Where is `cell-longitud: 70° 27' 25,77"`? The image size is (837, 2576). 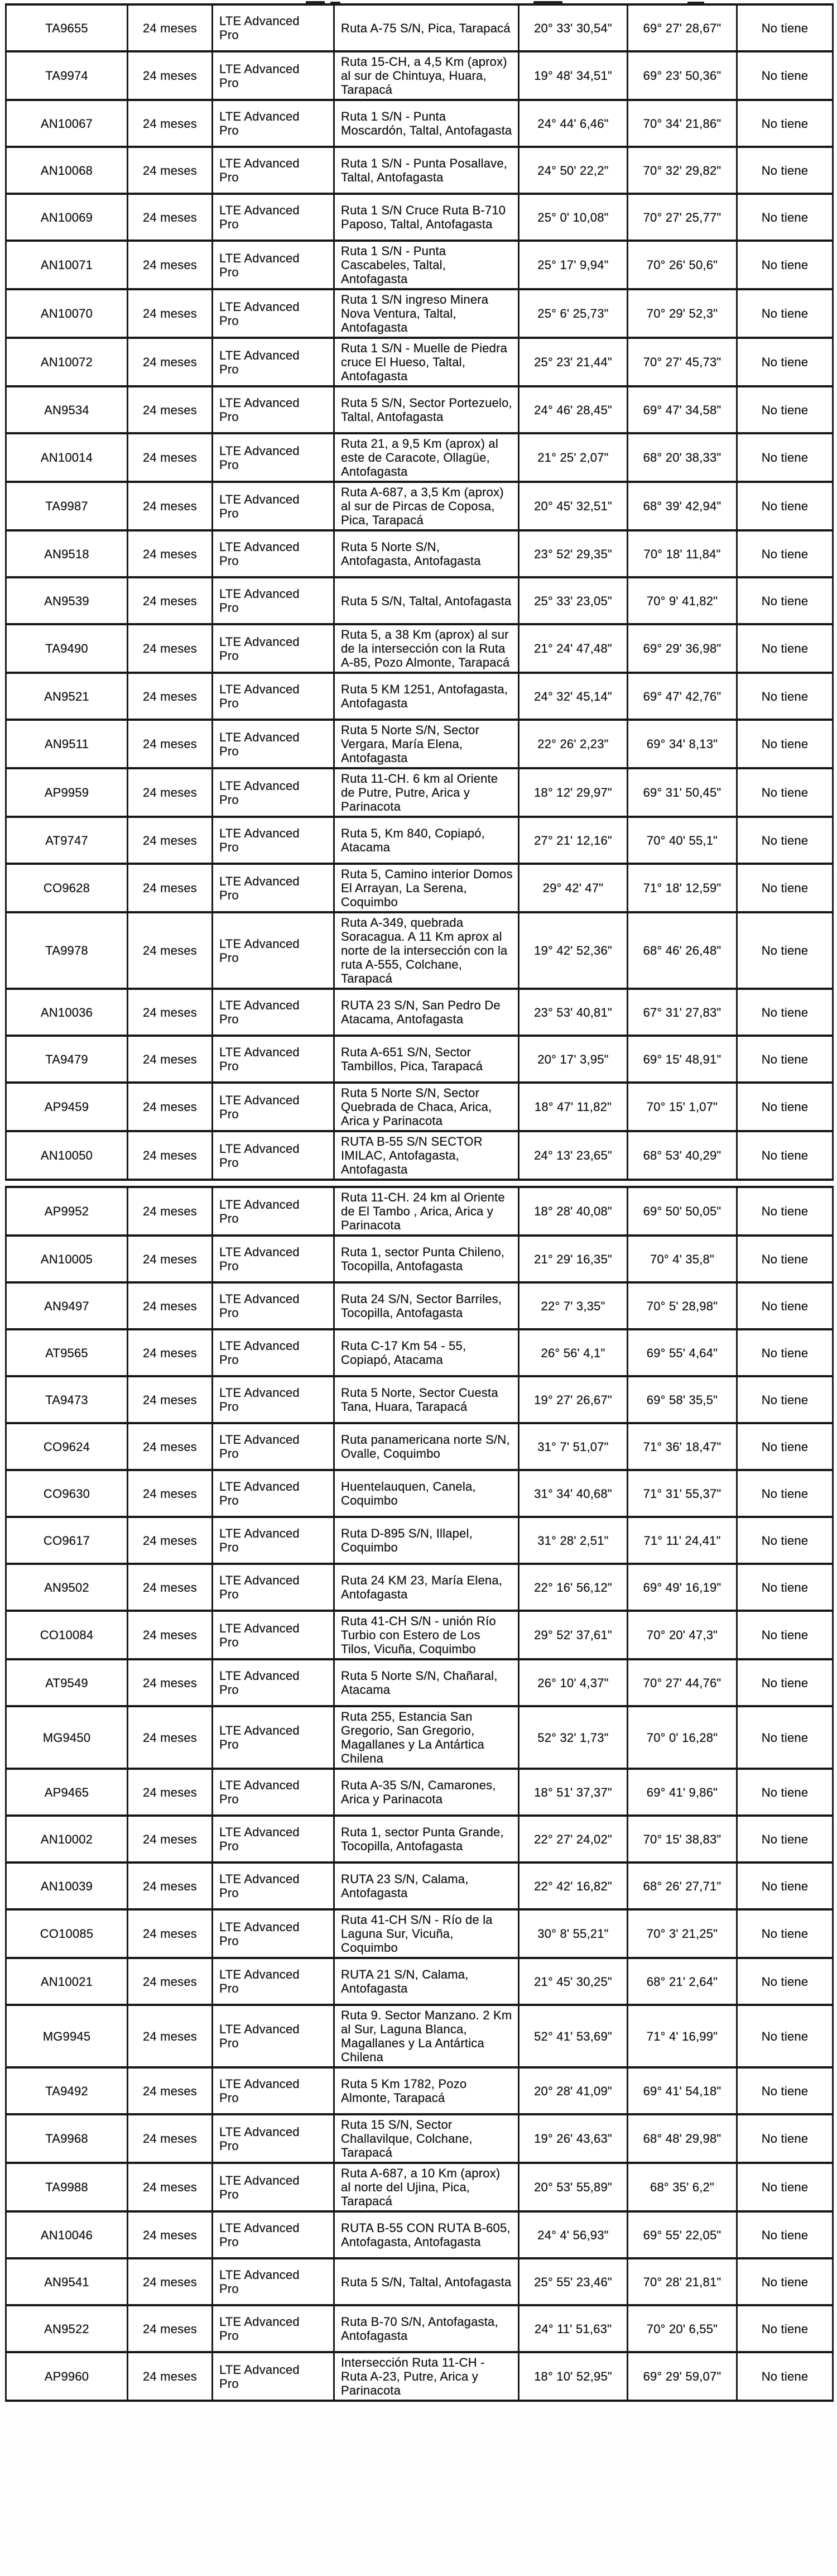 cell-longitud: 70° 27' 25,77" is located at coordinates (683, 217).